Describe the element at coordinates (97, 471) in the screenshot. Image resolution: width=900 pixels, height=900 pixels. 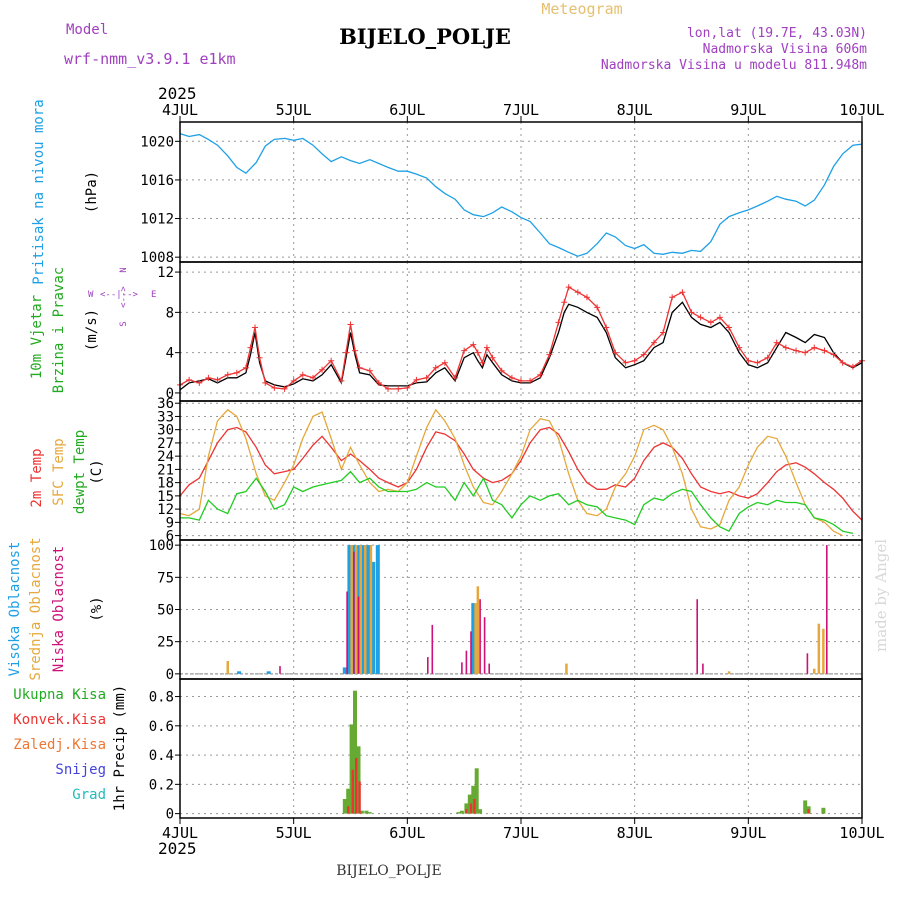
I see `temp-unit: (C)` at that location.